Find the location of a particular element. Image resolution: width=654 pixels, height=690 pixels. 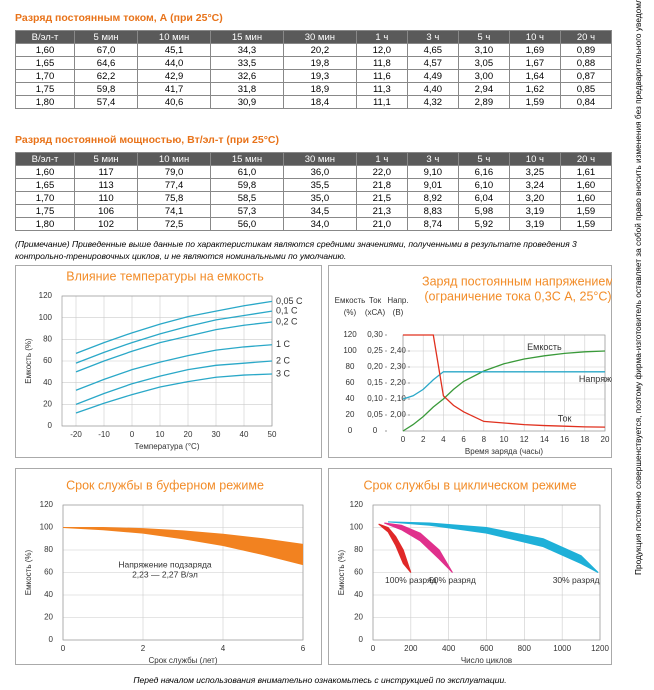

table-cell: 5,92 is located at coordinates (483, 224).